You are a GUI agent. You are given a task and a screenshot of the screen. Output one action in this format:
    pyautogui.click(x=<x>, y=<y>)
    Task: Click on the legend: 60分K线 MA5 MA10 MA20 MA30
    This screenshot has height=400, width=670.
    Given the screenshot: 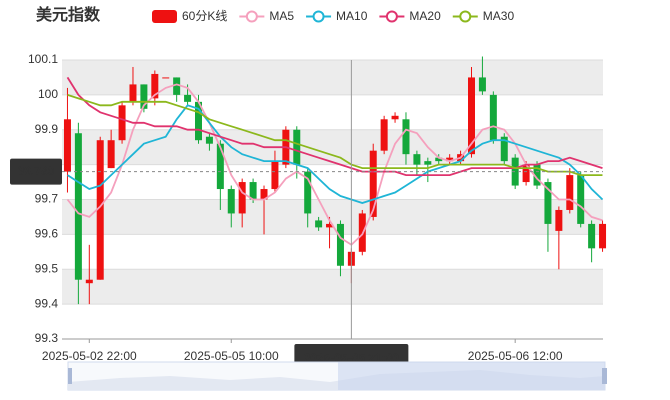 What is the action you would take?
    pyautogui.click(x=333, y=16)
    